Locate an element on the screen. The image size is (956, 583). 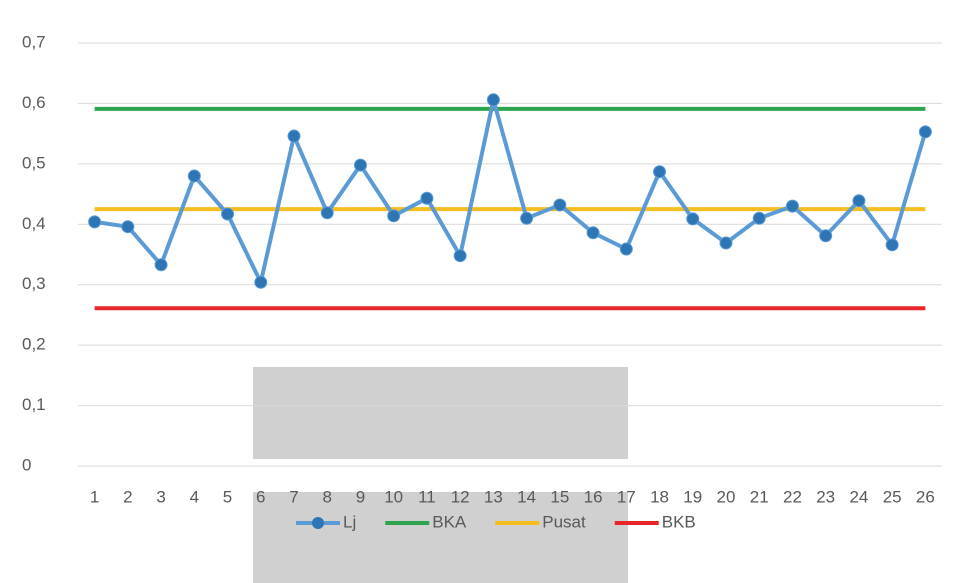
legend-item: Lj is located at coordinates (326, 521).